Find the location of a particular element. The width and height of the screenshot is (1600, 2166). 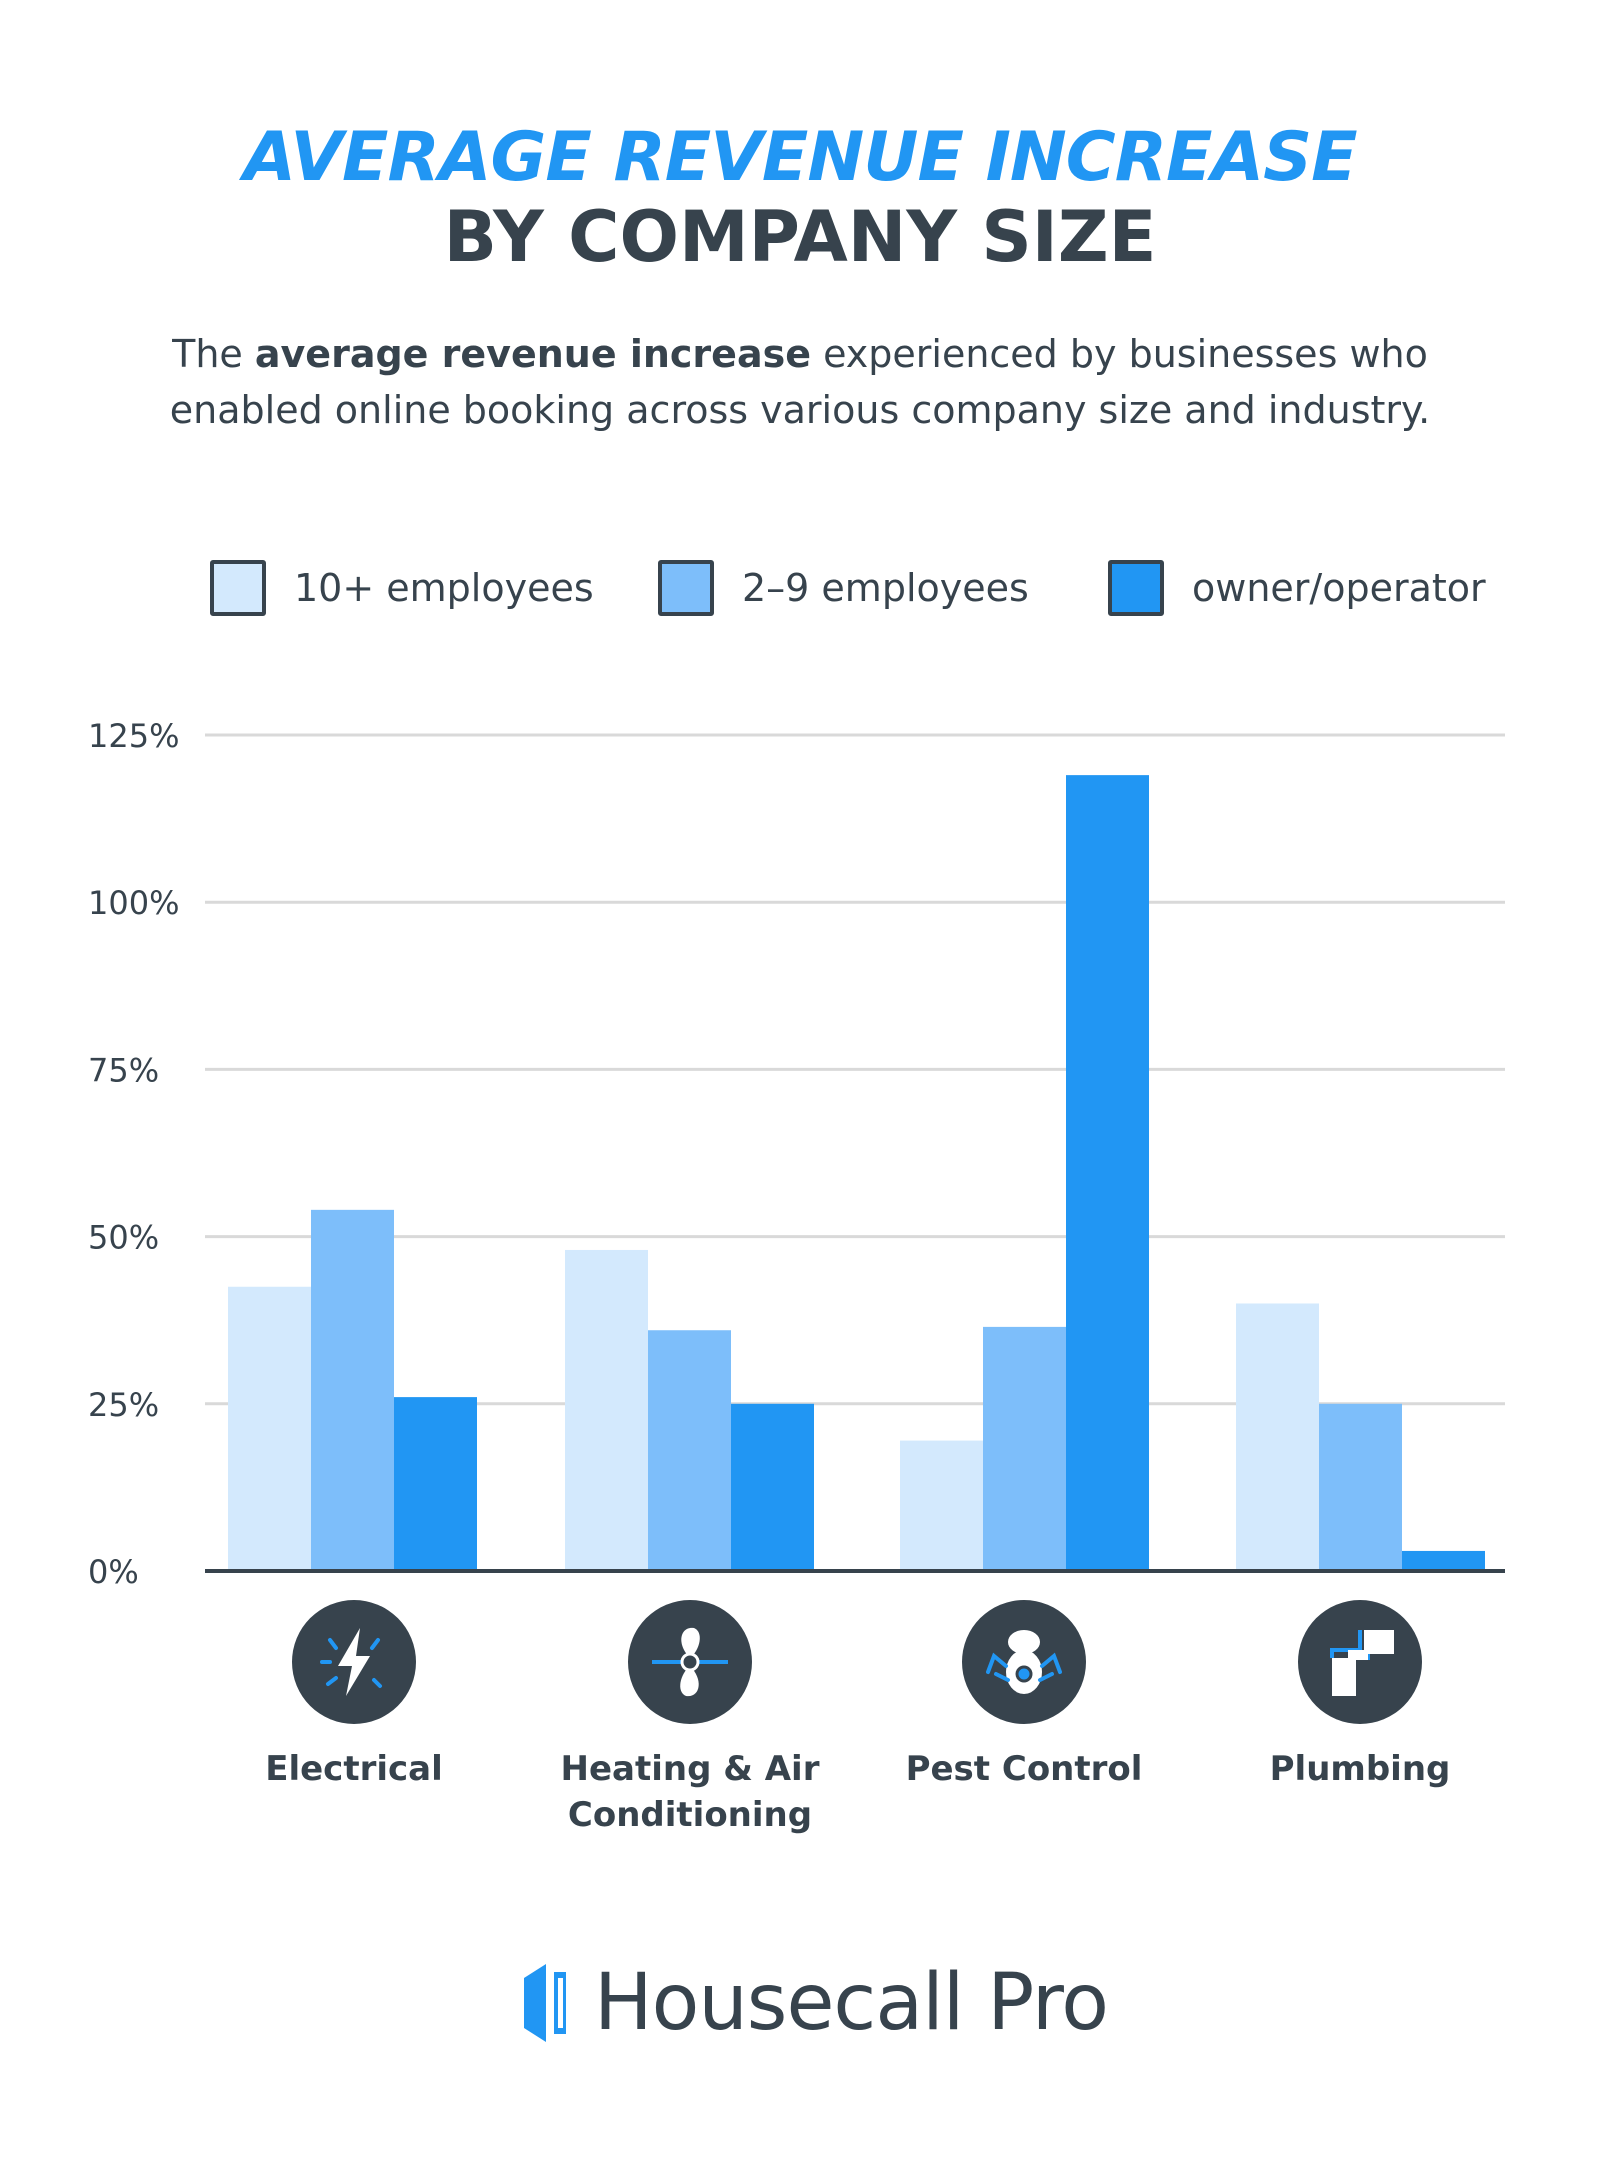

bar-plumbing-10-plus is located at coordinates (1277, 1437).